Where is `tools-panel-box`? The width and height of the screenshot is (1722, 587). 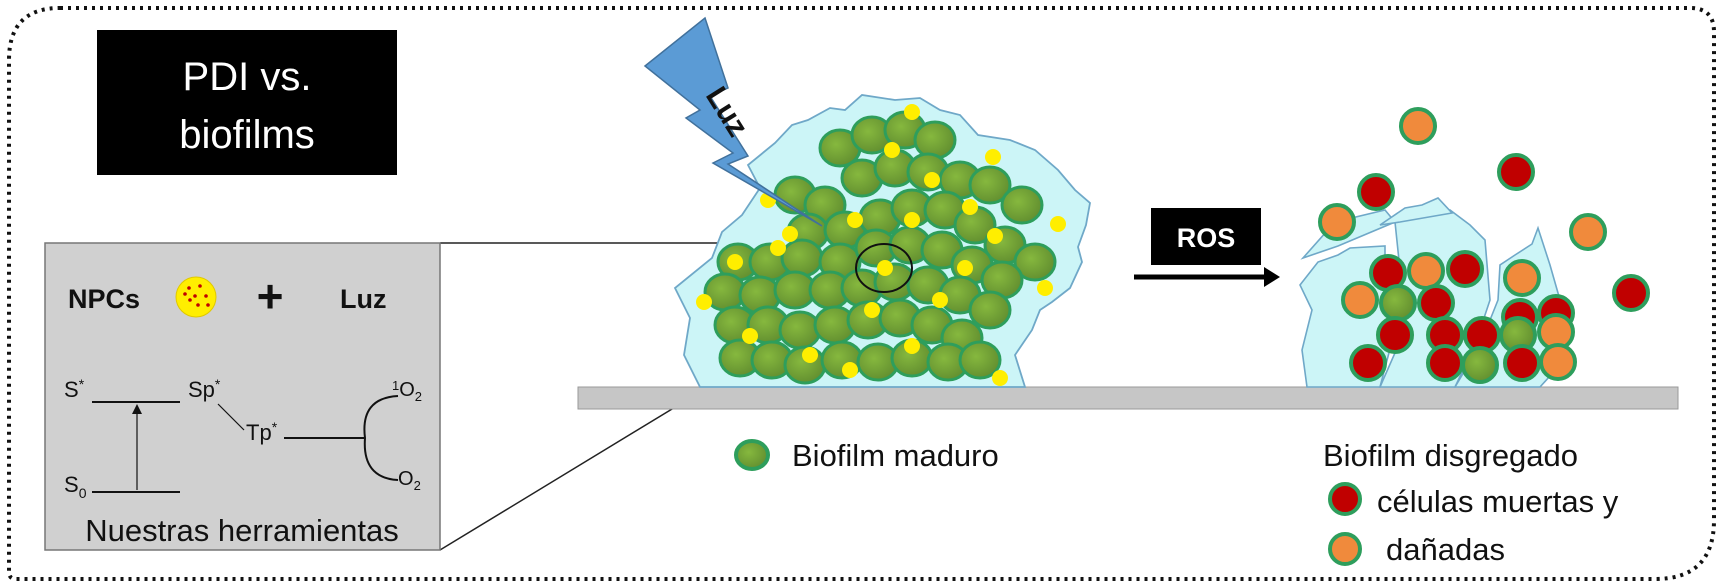
tools-panel-box is located at coordinates (242, 396).